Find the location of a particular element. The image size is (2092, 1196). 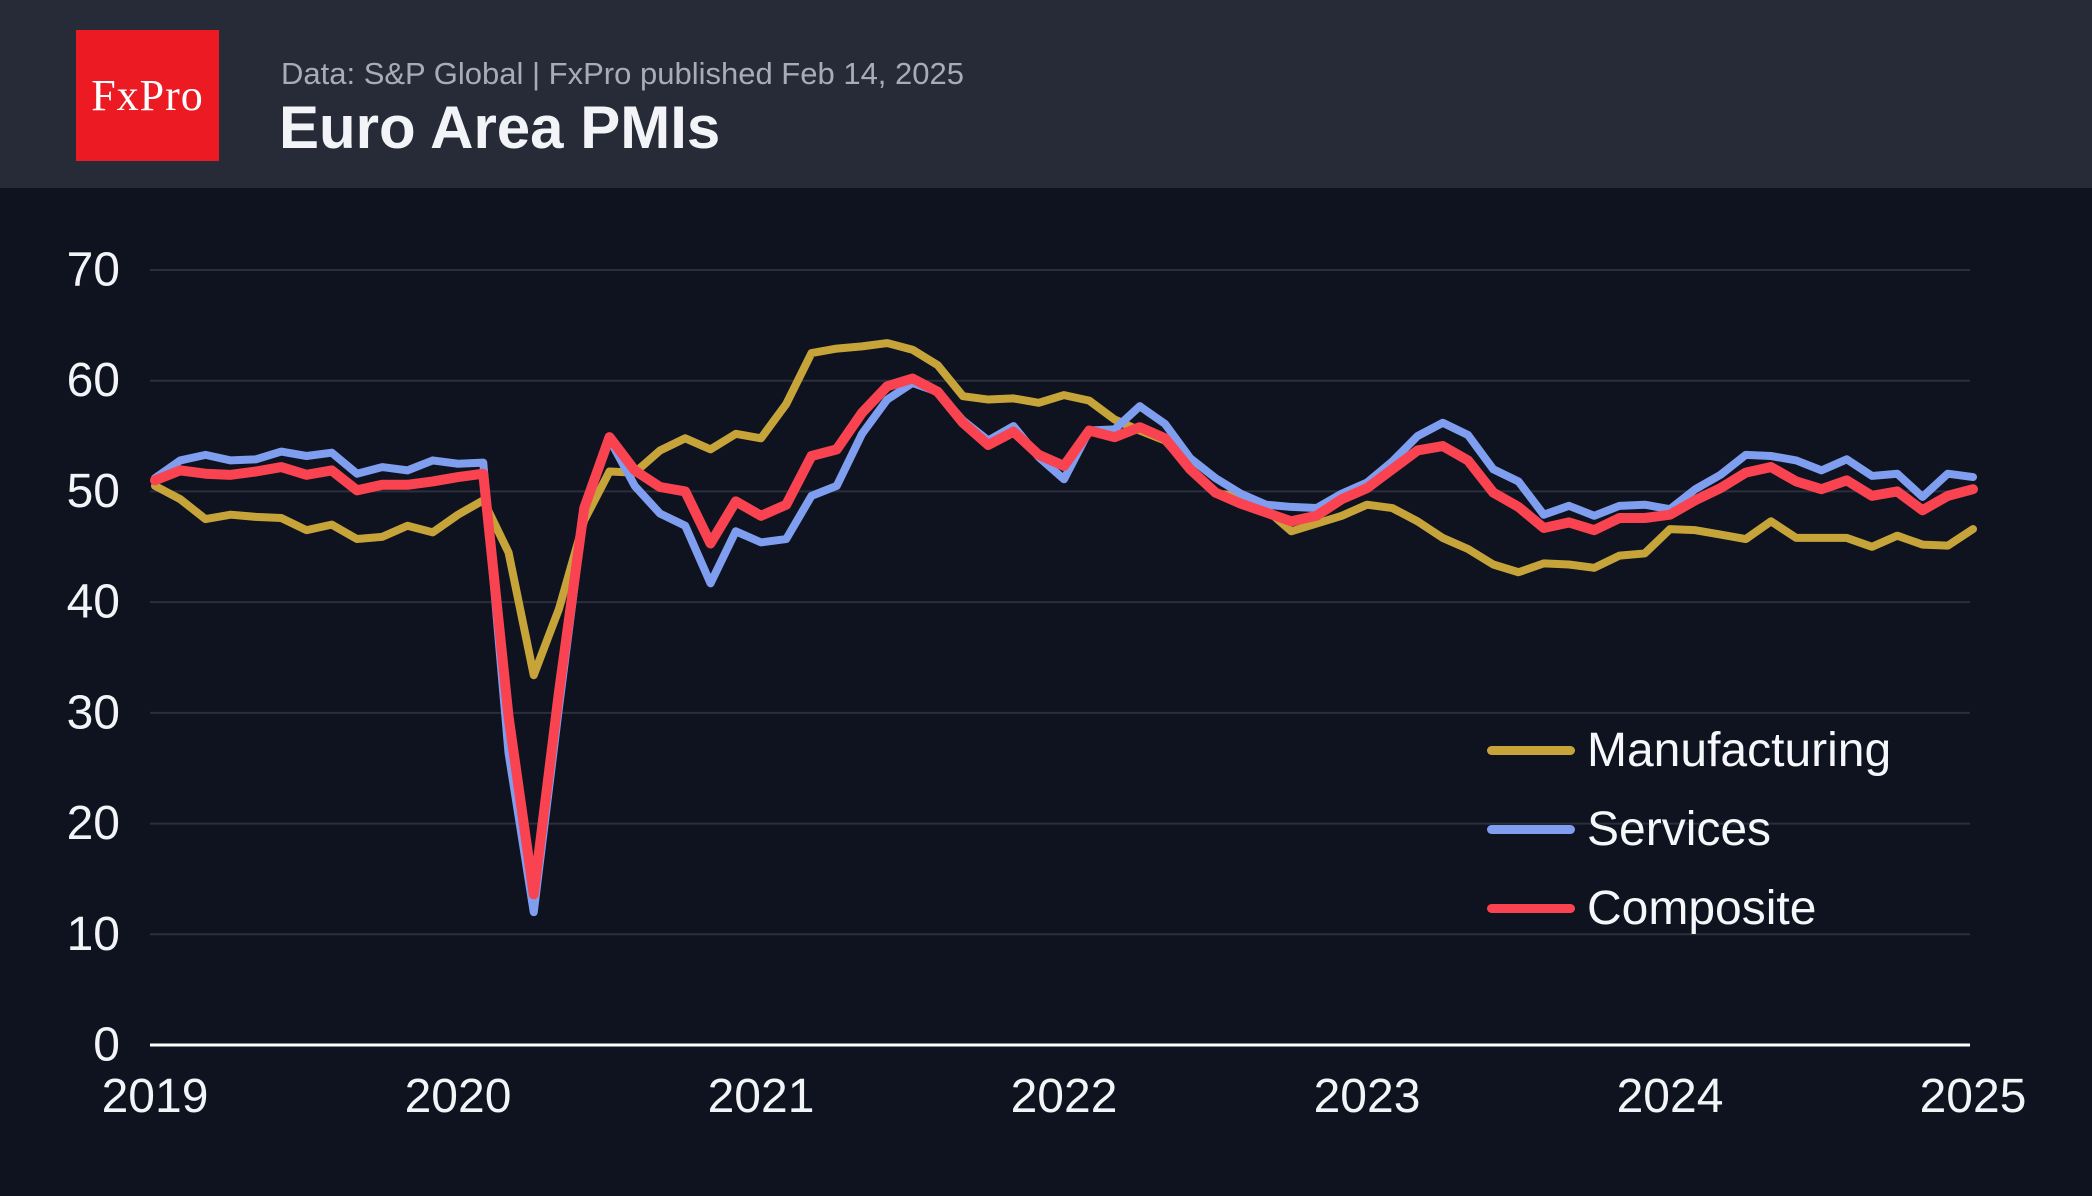

y-tick-label: 60 is located at coordinates (93, 380).